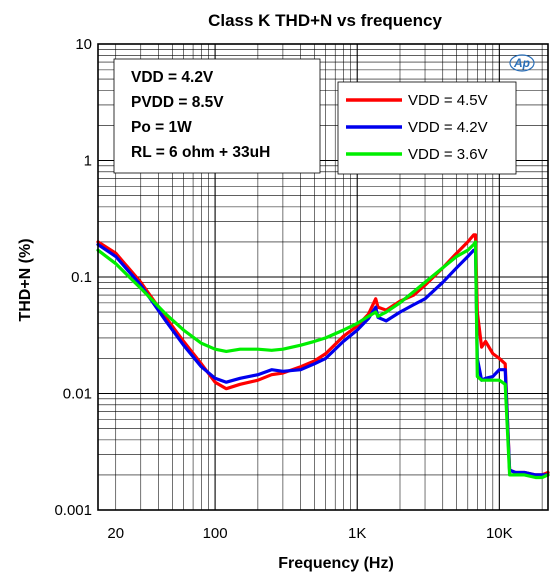  What do you see at coordinates (115, 533) in the screenshot?
I see `x-tick-label: 20` at bounding box center [115, 533].